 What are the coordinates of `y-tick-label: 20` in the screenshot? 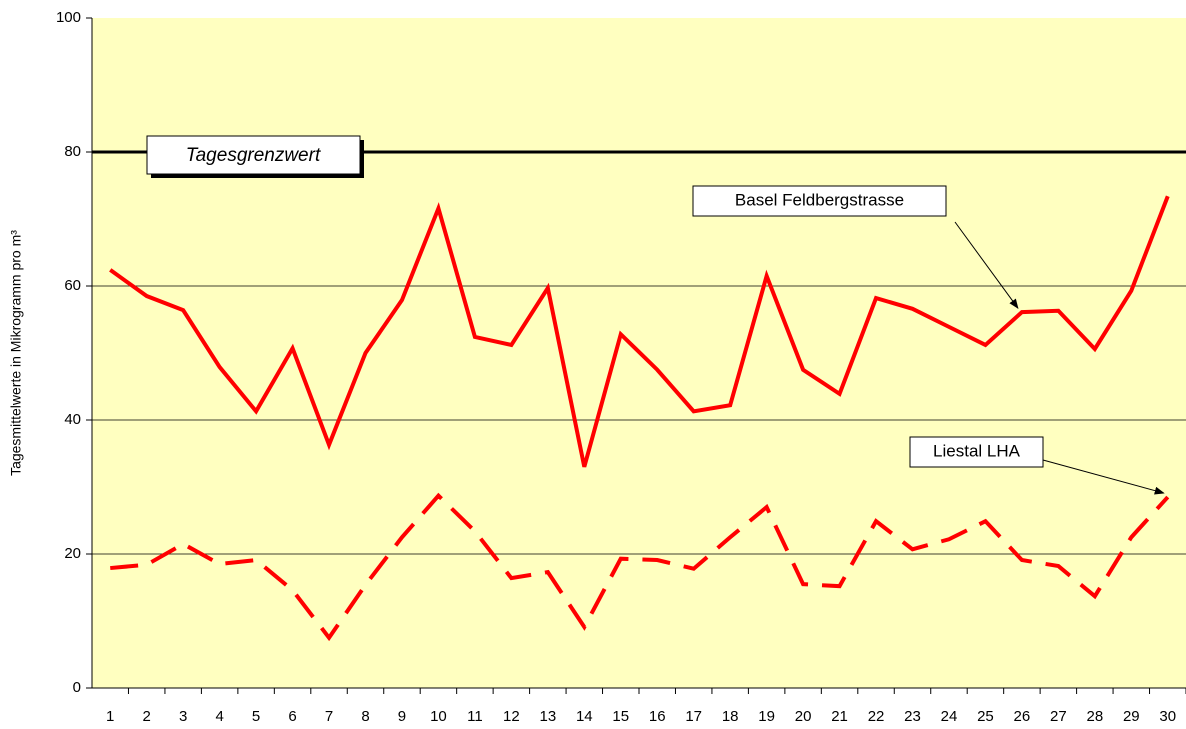 It's located at (72, 553).